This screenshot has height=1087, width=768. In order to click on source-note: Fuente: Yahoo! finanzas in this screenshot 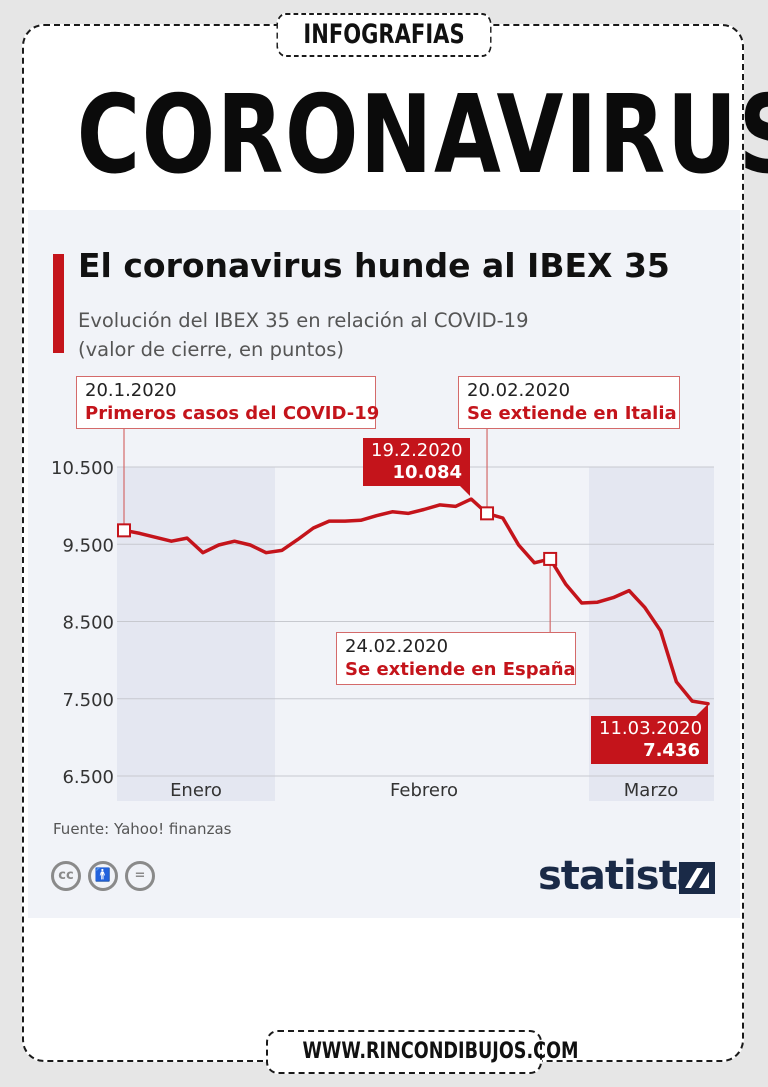, I will do `click(142, 829)`.